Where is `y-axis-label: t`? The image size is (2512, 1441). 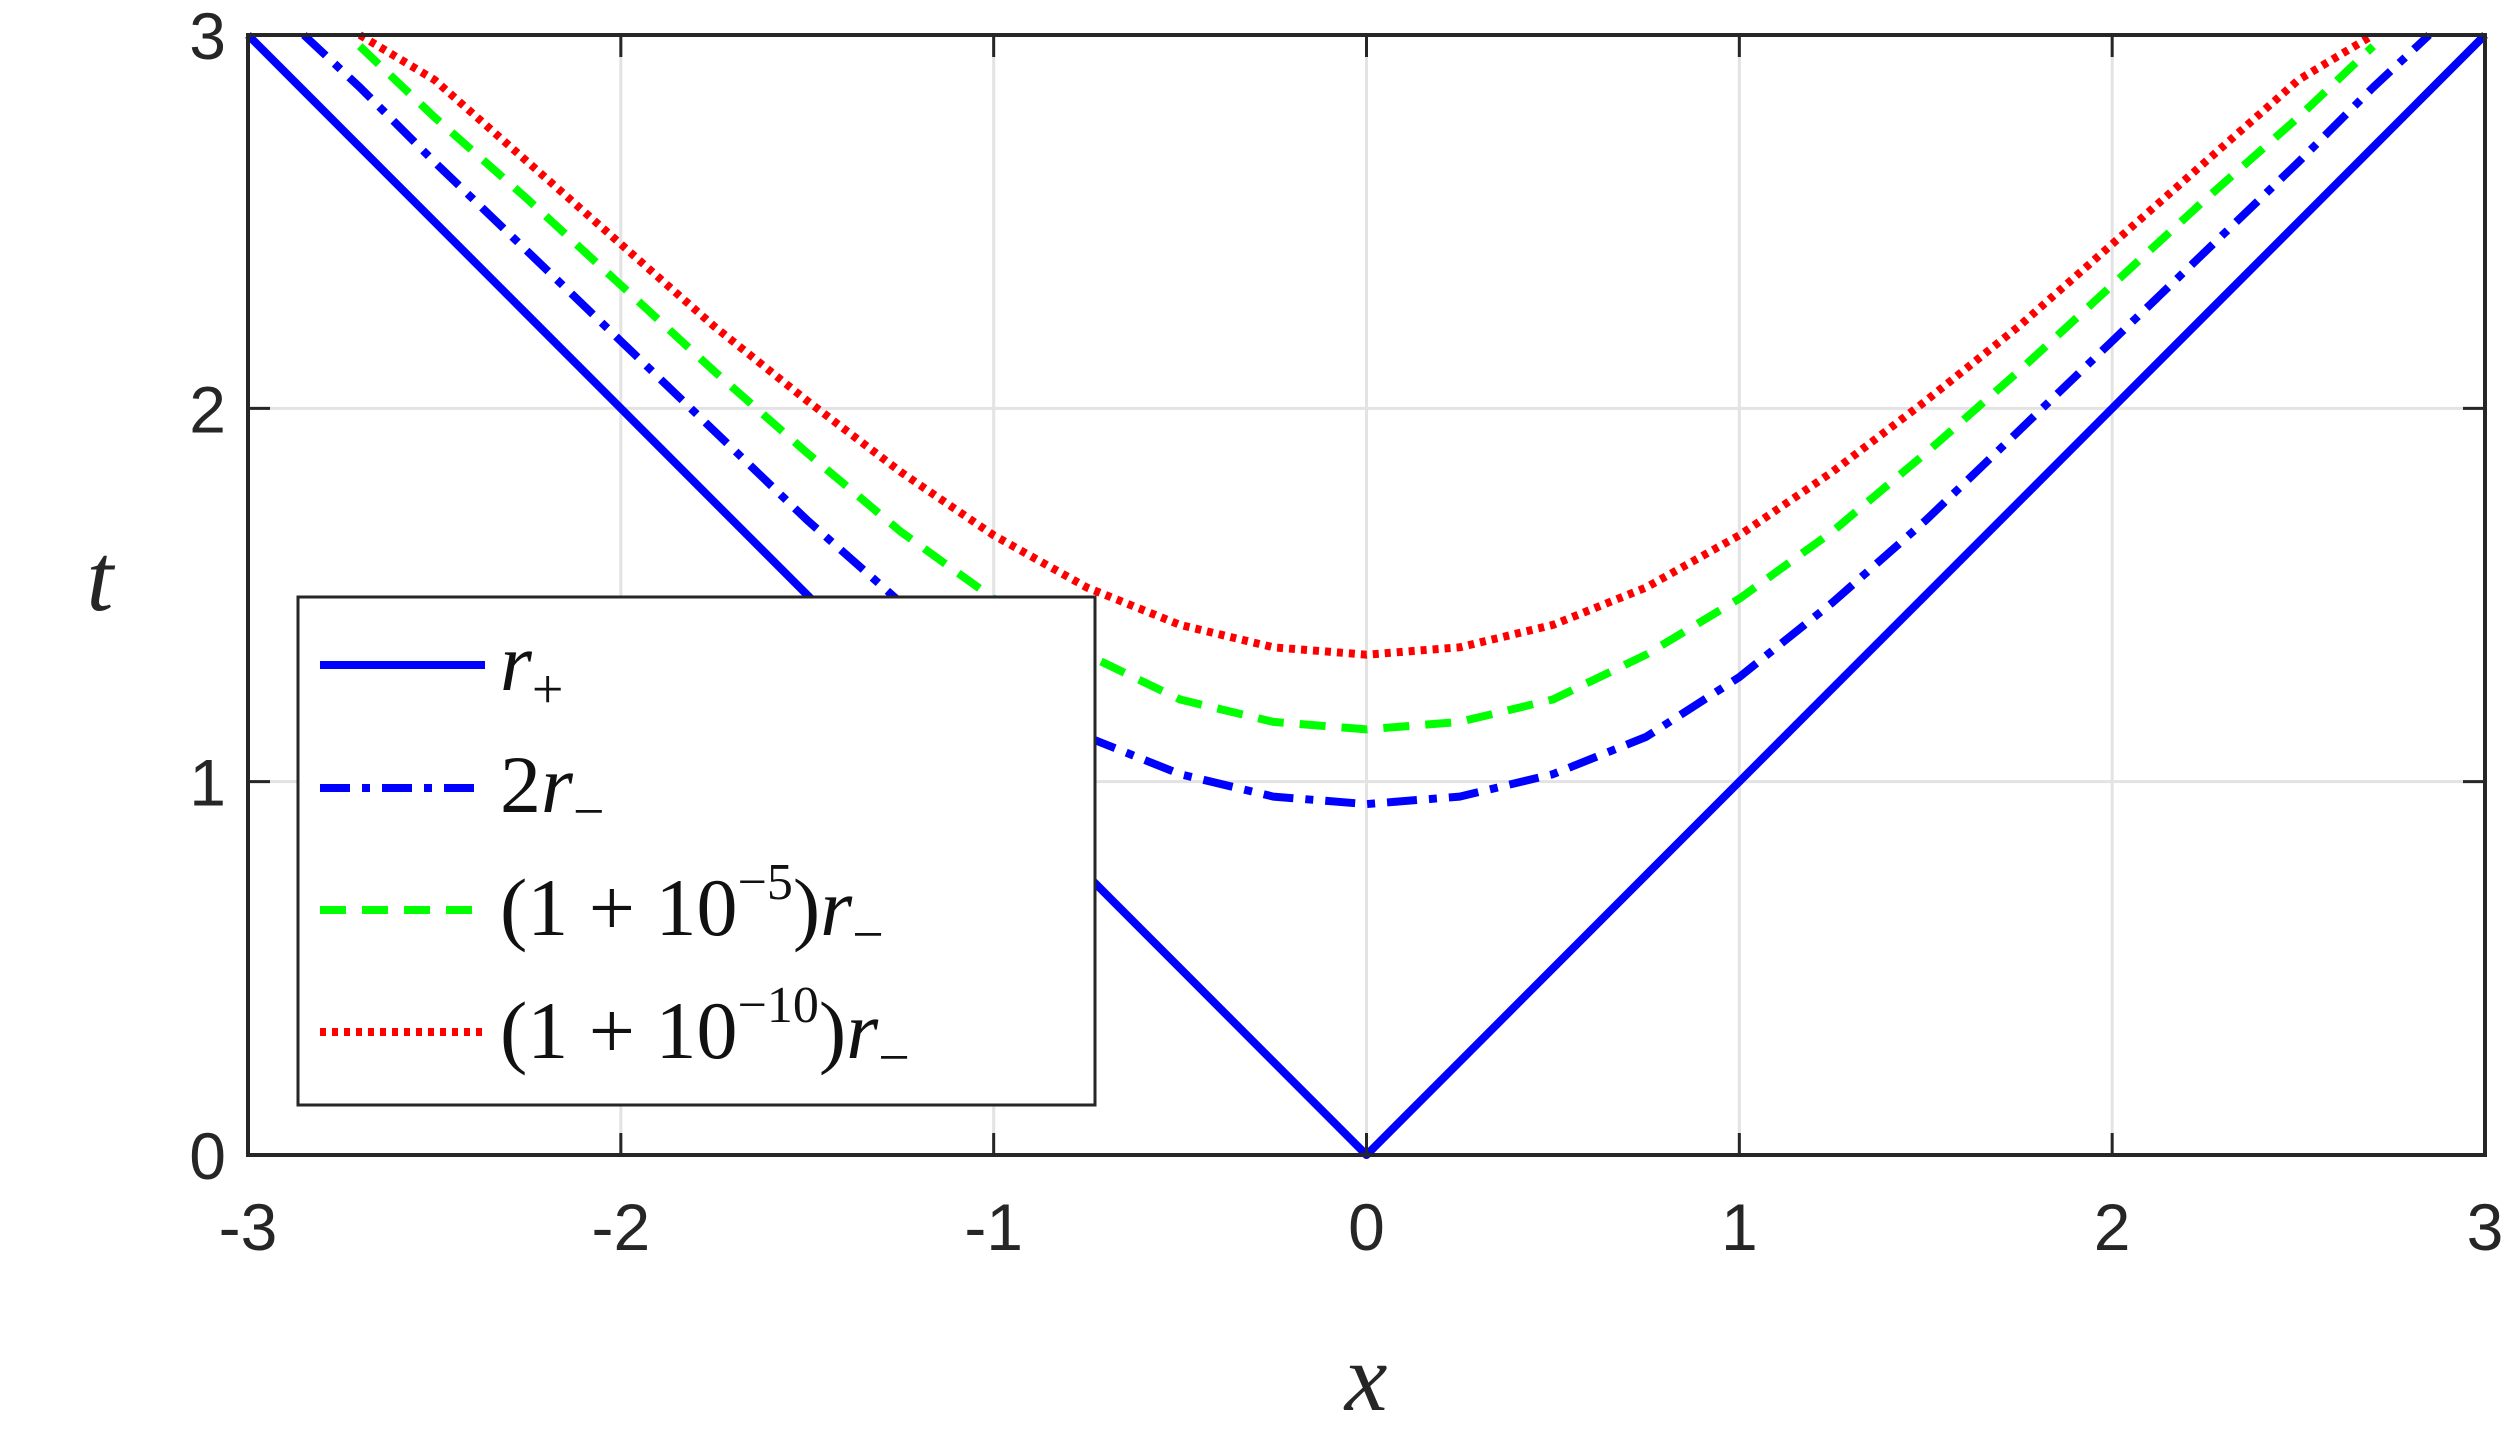
y-axis-label: t is located at coordinates (101, 577).